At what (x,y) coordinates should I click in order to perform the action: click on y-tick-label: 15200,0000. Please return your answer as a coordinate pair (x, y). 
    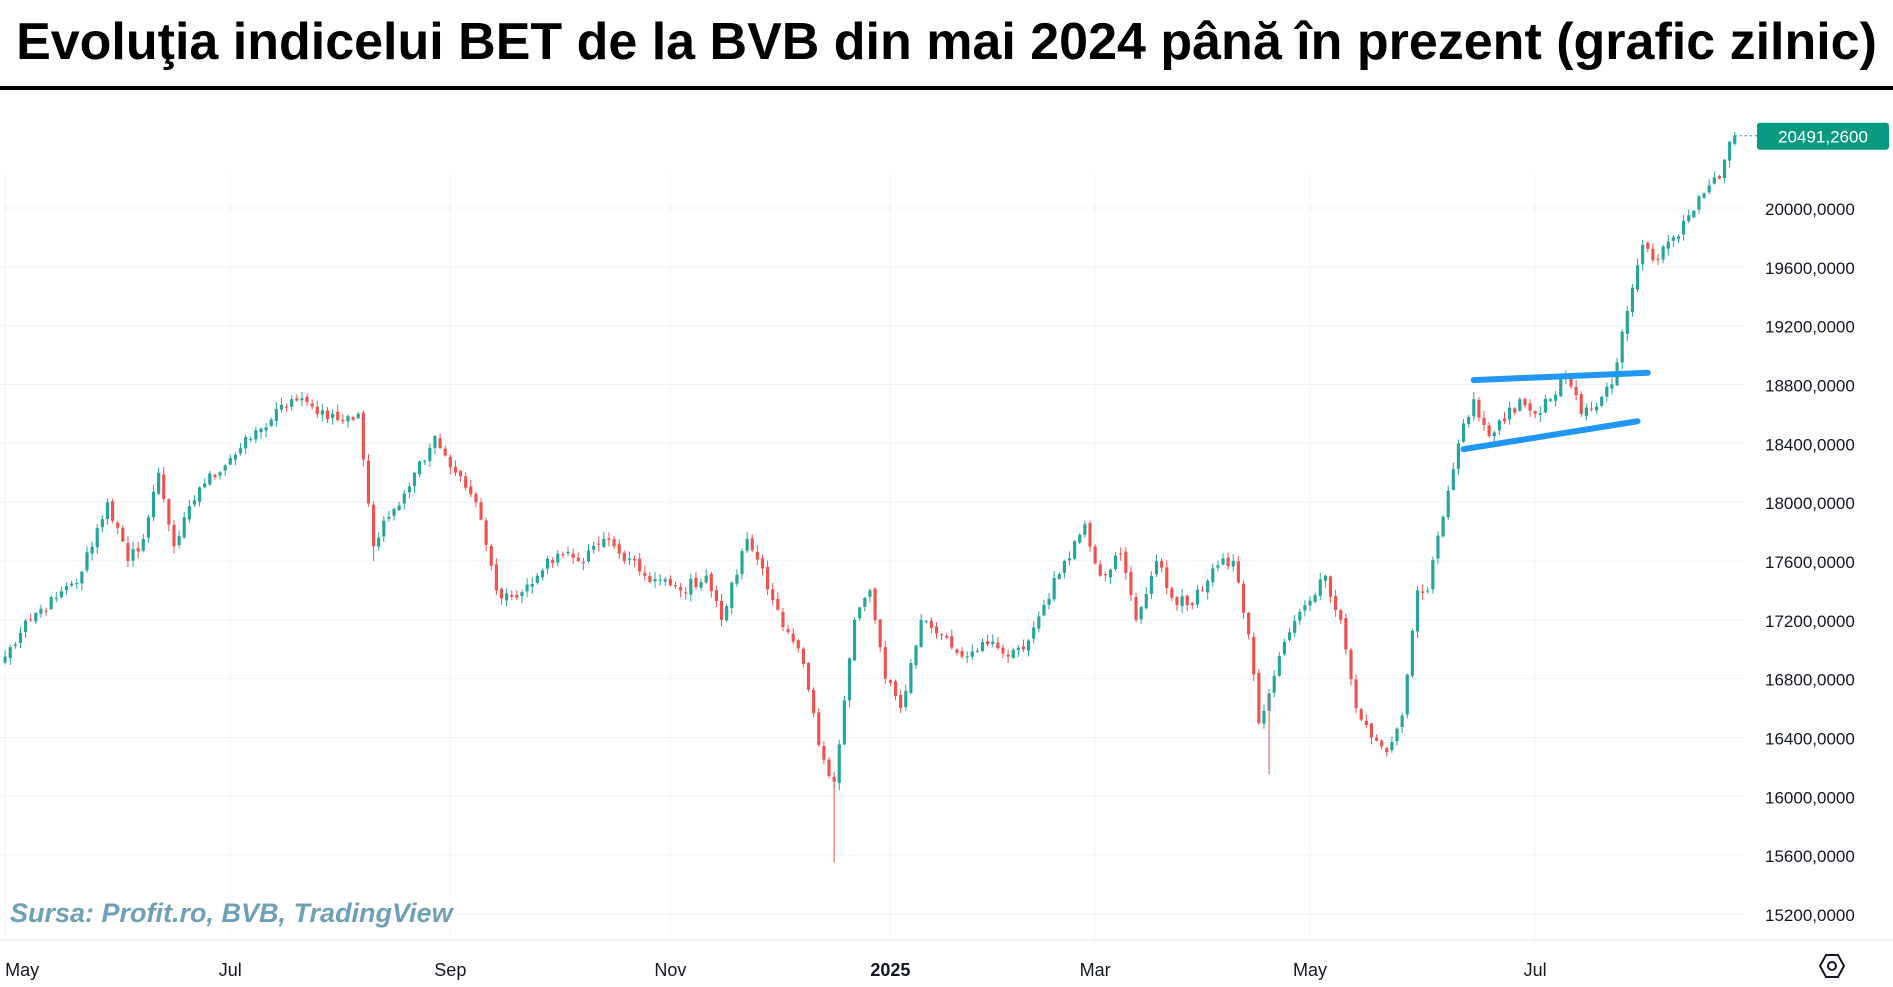
    Looking at the image, I should click on (1810, 915).